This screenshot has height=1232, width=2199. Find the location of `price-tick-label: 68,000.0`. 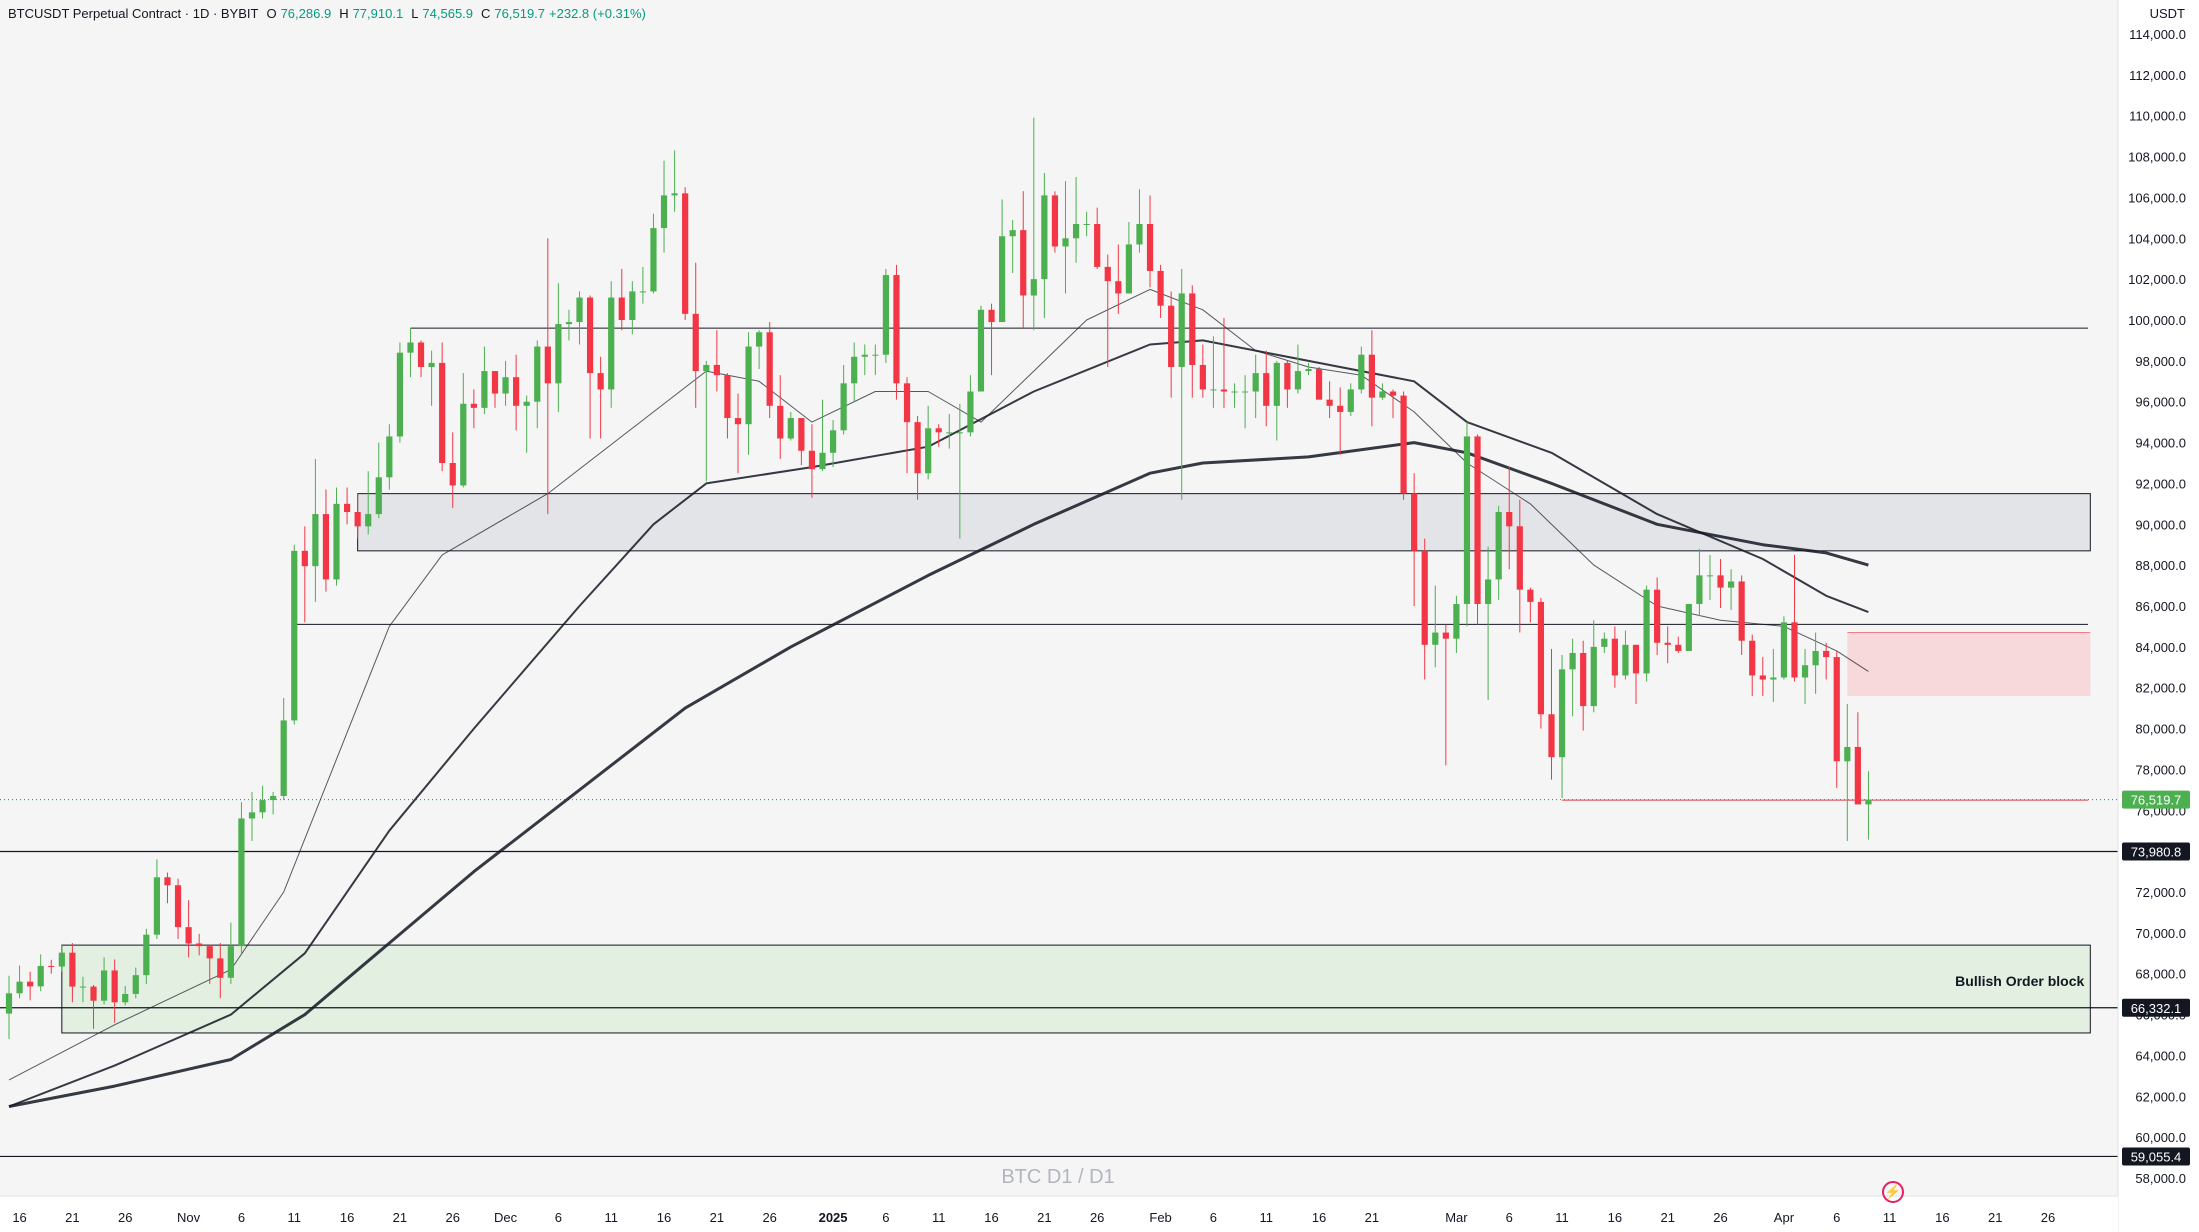

price-tick-label: 68,000.0 is located at coordinates (2160, 974).